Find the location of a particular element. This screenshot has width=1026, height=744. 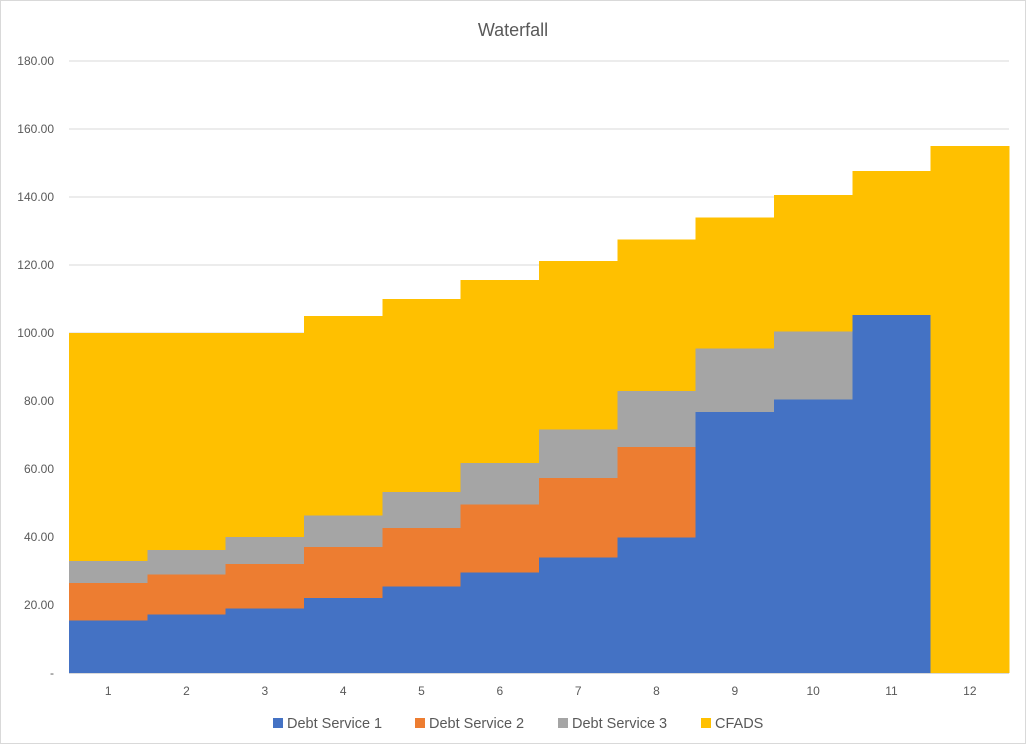

y-tick-label: - is located at coordinates (52, 673).